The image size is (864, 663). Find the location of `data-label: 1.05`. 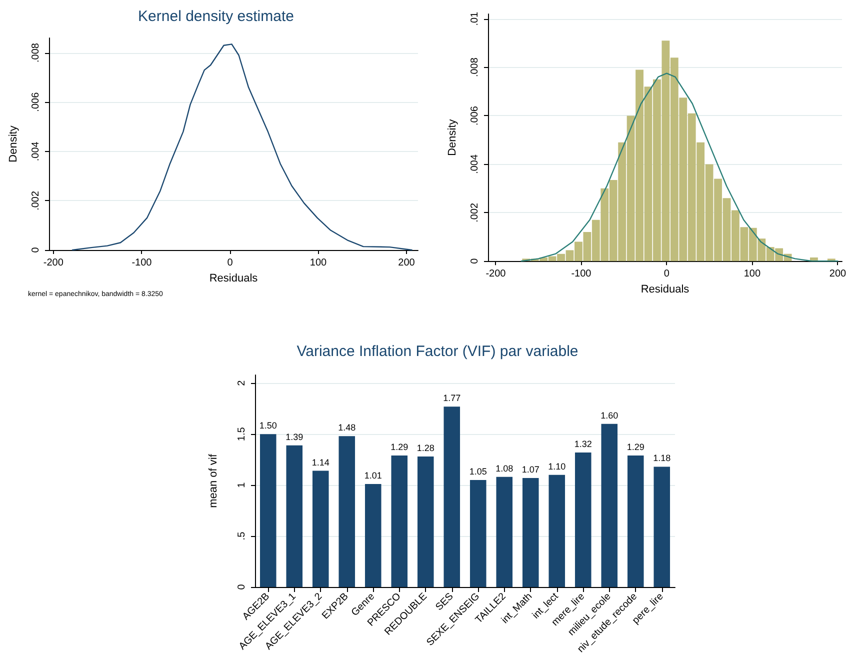

data-label: 1.05 is located at coordinates (478, 471).